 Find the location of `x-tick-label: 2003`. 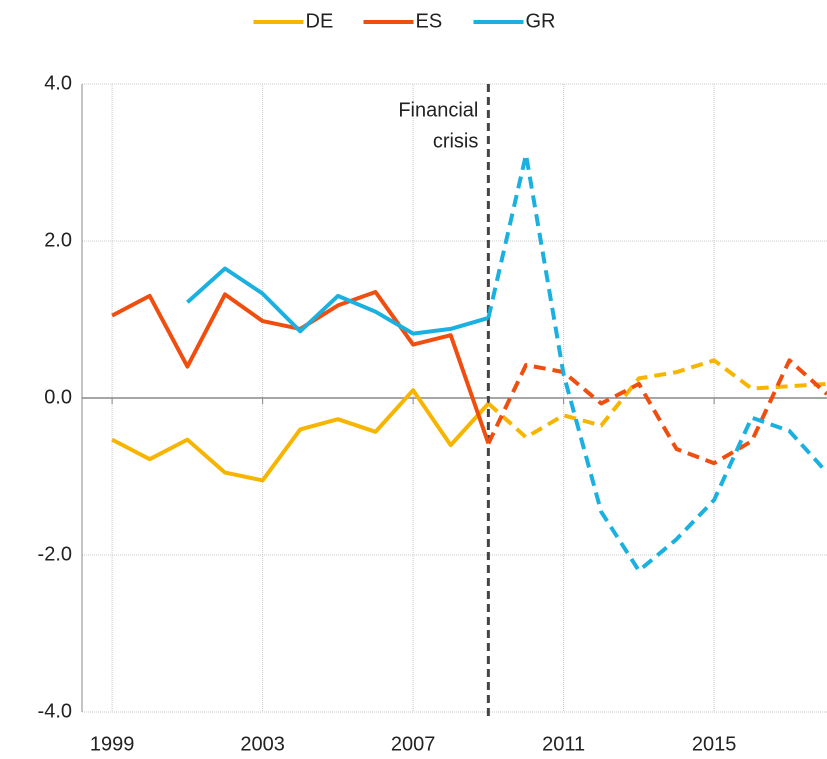

x-tick-label: 2003 is located at coordinates (262, 744).